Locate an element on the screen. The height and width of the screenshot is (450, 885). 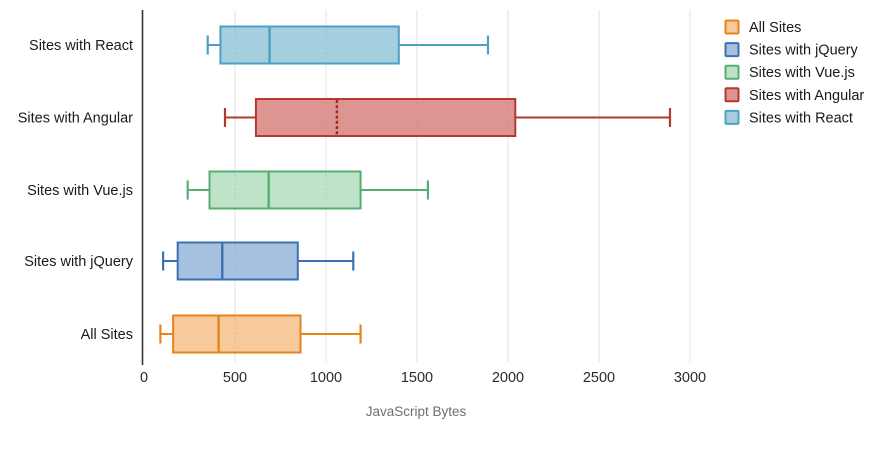
legend-item: All Sites is located at coordinates (762, 27).